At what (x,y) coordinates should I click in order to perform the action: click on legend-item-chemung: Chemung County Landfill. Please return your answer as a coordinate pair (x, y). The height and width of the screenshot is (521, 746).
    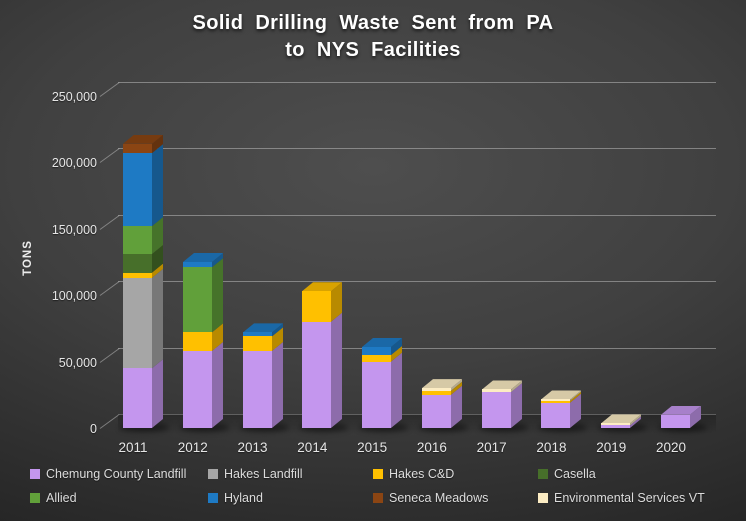
    Looking at the image, I should click on (108, 474).